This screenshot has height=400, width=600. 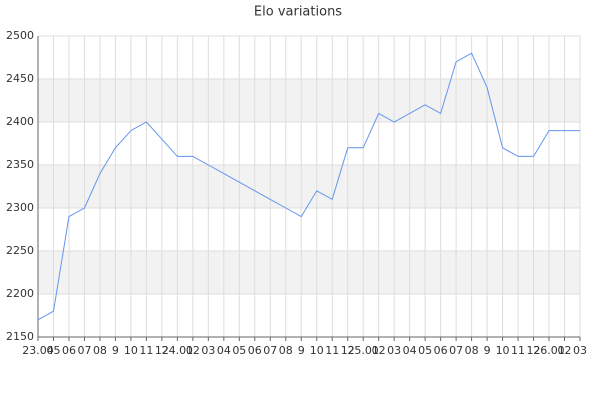 What do you see at coordinates (38, 350) in the screenshot?
I see `x-tick-label: 23.04` at bounding box center [38, 350].